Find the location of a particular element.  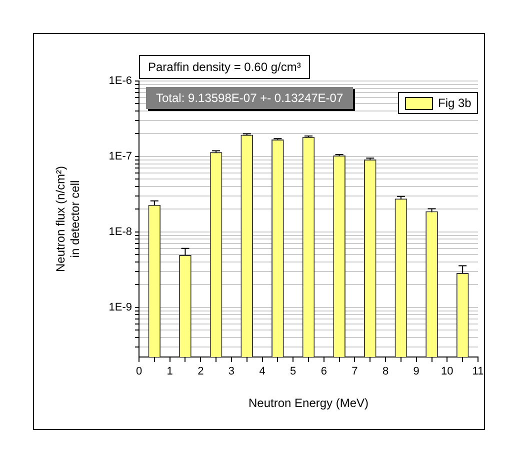

y-tick-label: 1E-6 is located at coordinates (120, 81).